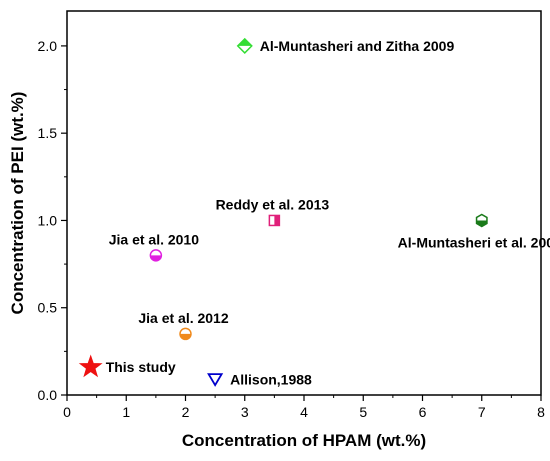 This screenshot has width=550, height=461. Describe the element at coordinates (363, 412) in the screenshot. I see `x-tick-label: 5` at that location.